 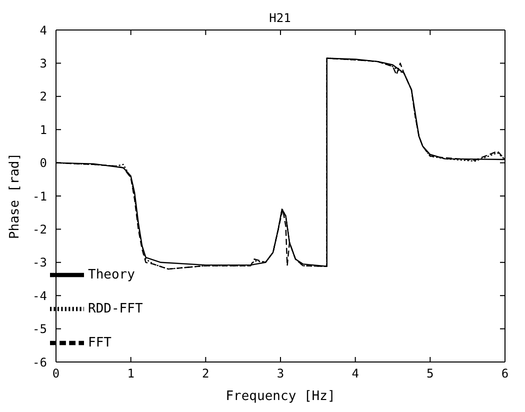 What do you see at coordinates (39, 263) in the screenshot?
I see `y-tick-label: -3` at bounding box center [39, 263].